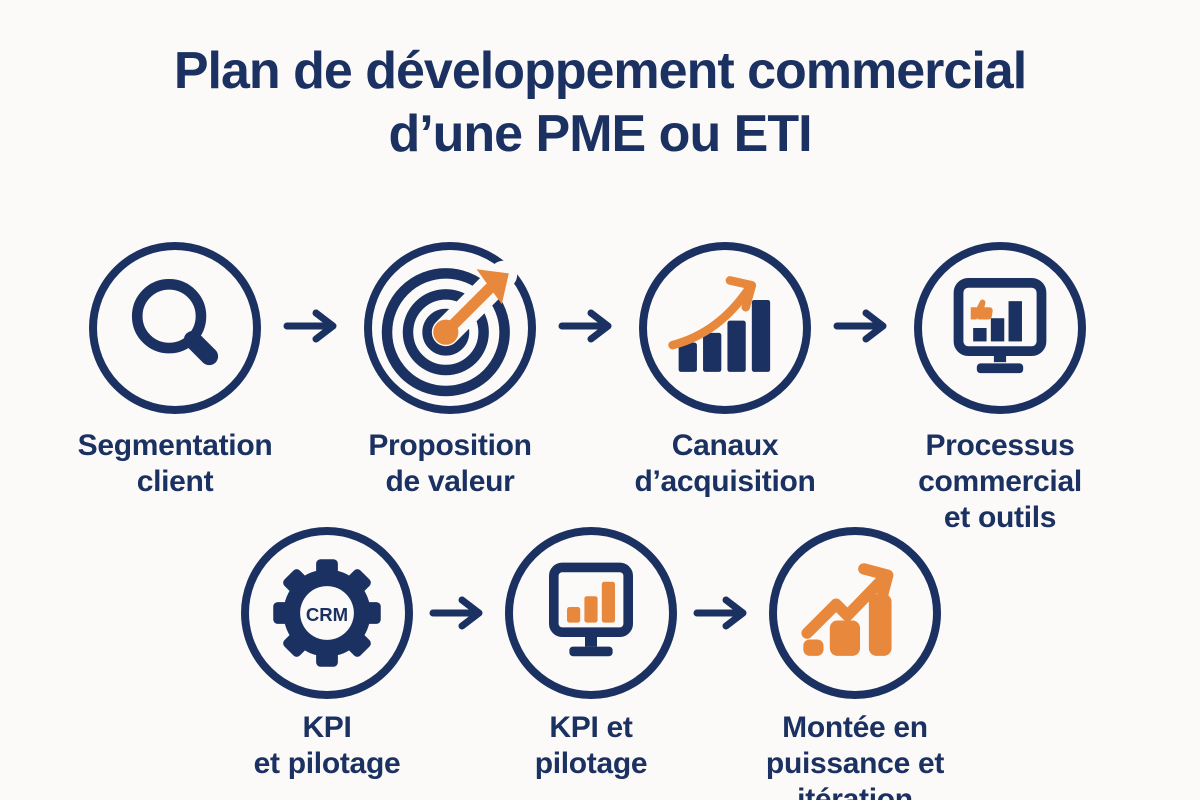 This screenshot has width=1200, height=800. What do you see at coordinates (855, 727) in the screenshot?
I see `step-label-line: Montée en` at bounding box center [855, 727].